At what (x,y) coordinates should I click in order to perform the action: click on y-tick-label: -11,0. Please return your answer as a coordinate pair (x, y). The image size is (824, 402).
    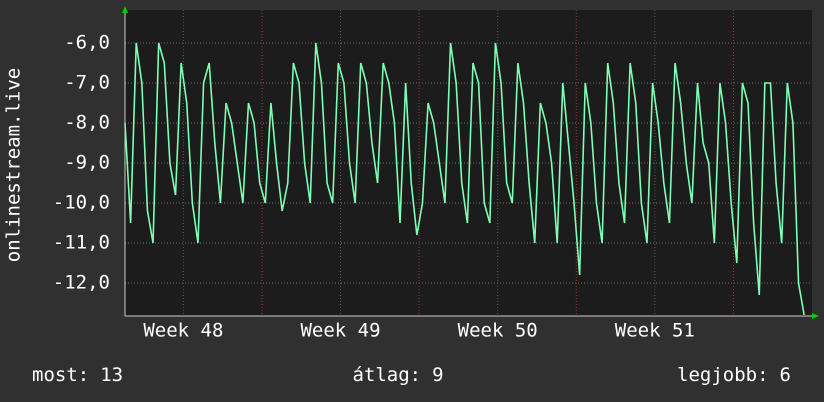
    Looking at the image, I should click on (81, 243).